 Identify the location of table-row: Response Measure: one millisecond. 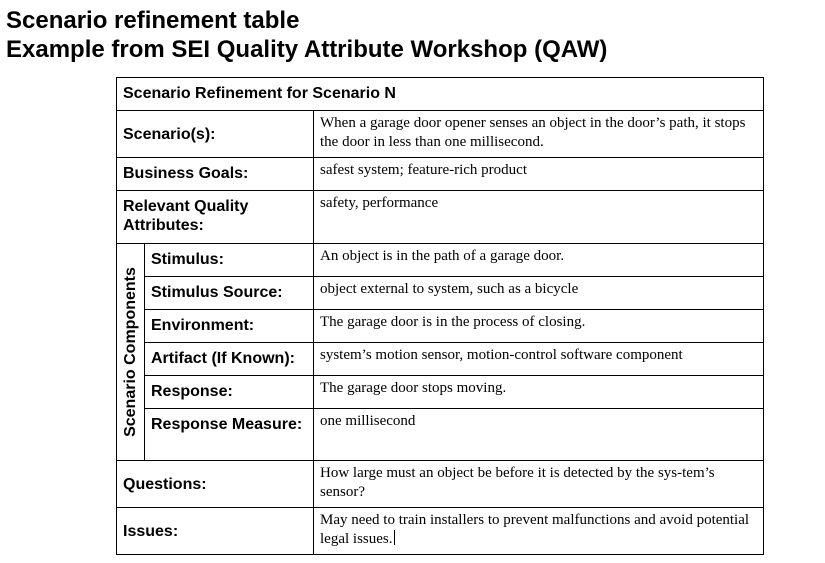
(441, 434).